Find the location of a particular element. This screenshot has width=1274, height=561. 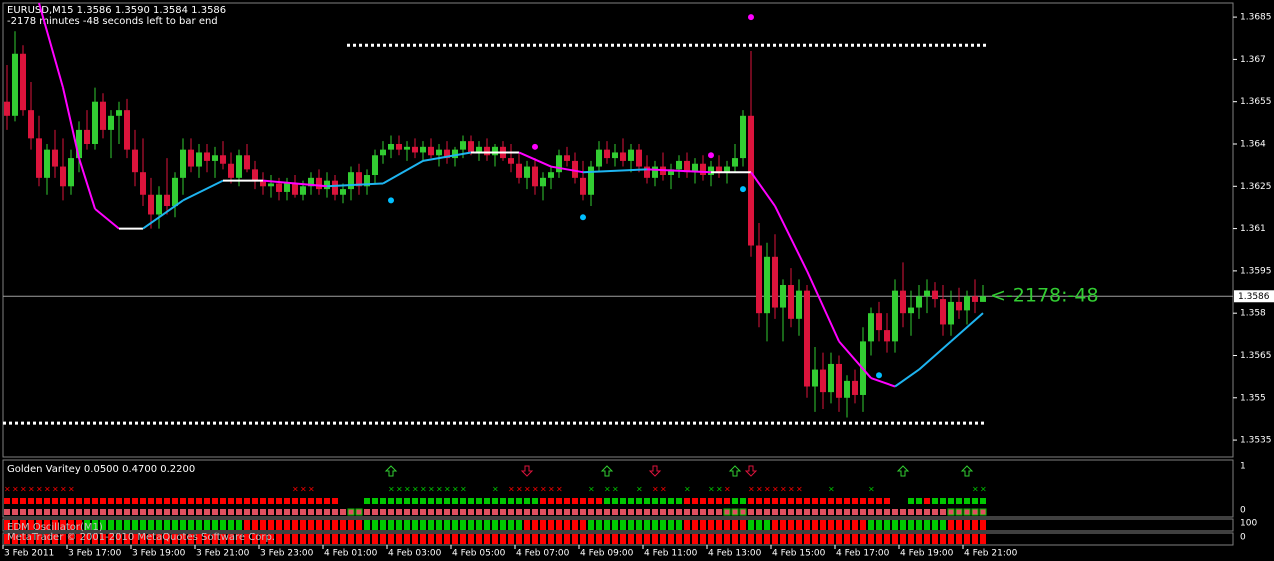

oscillator-frame is located at coordinates (618, 539).